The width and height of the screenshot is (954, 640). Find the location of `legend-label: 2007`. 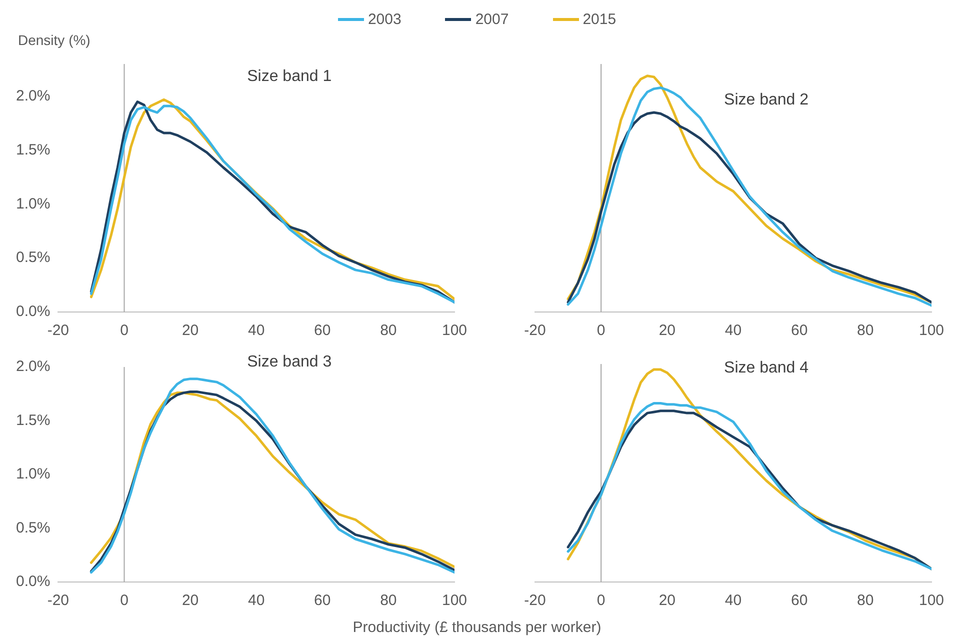

legend-label: 2007 is located at coordinates (492, 19).